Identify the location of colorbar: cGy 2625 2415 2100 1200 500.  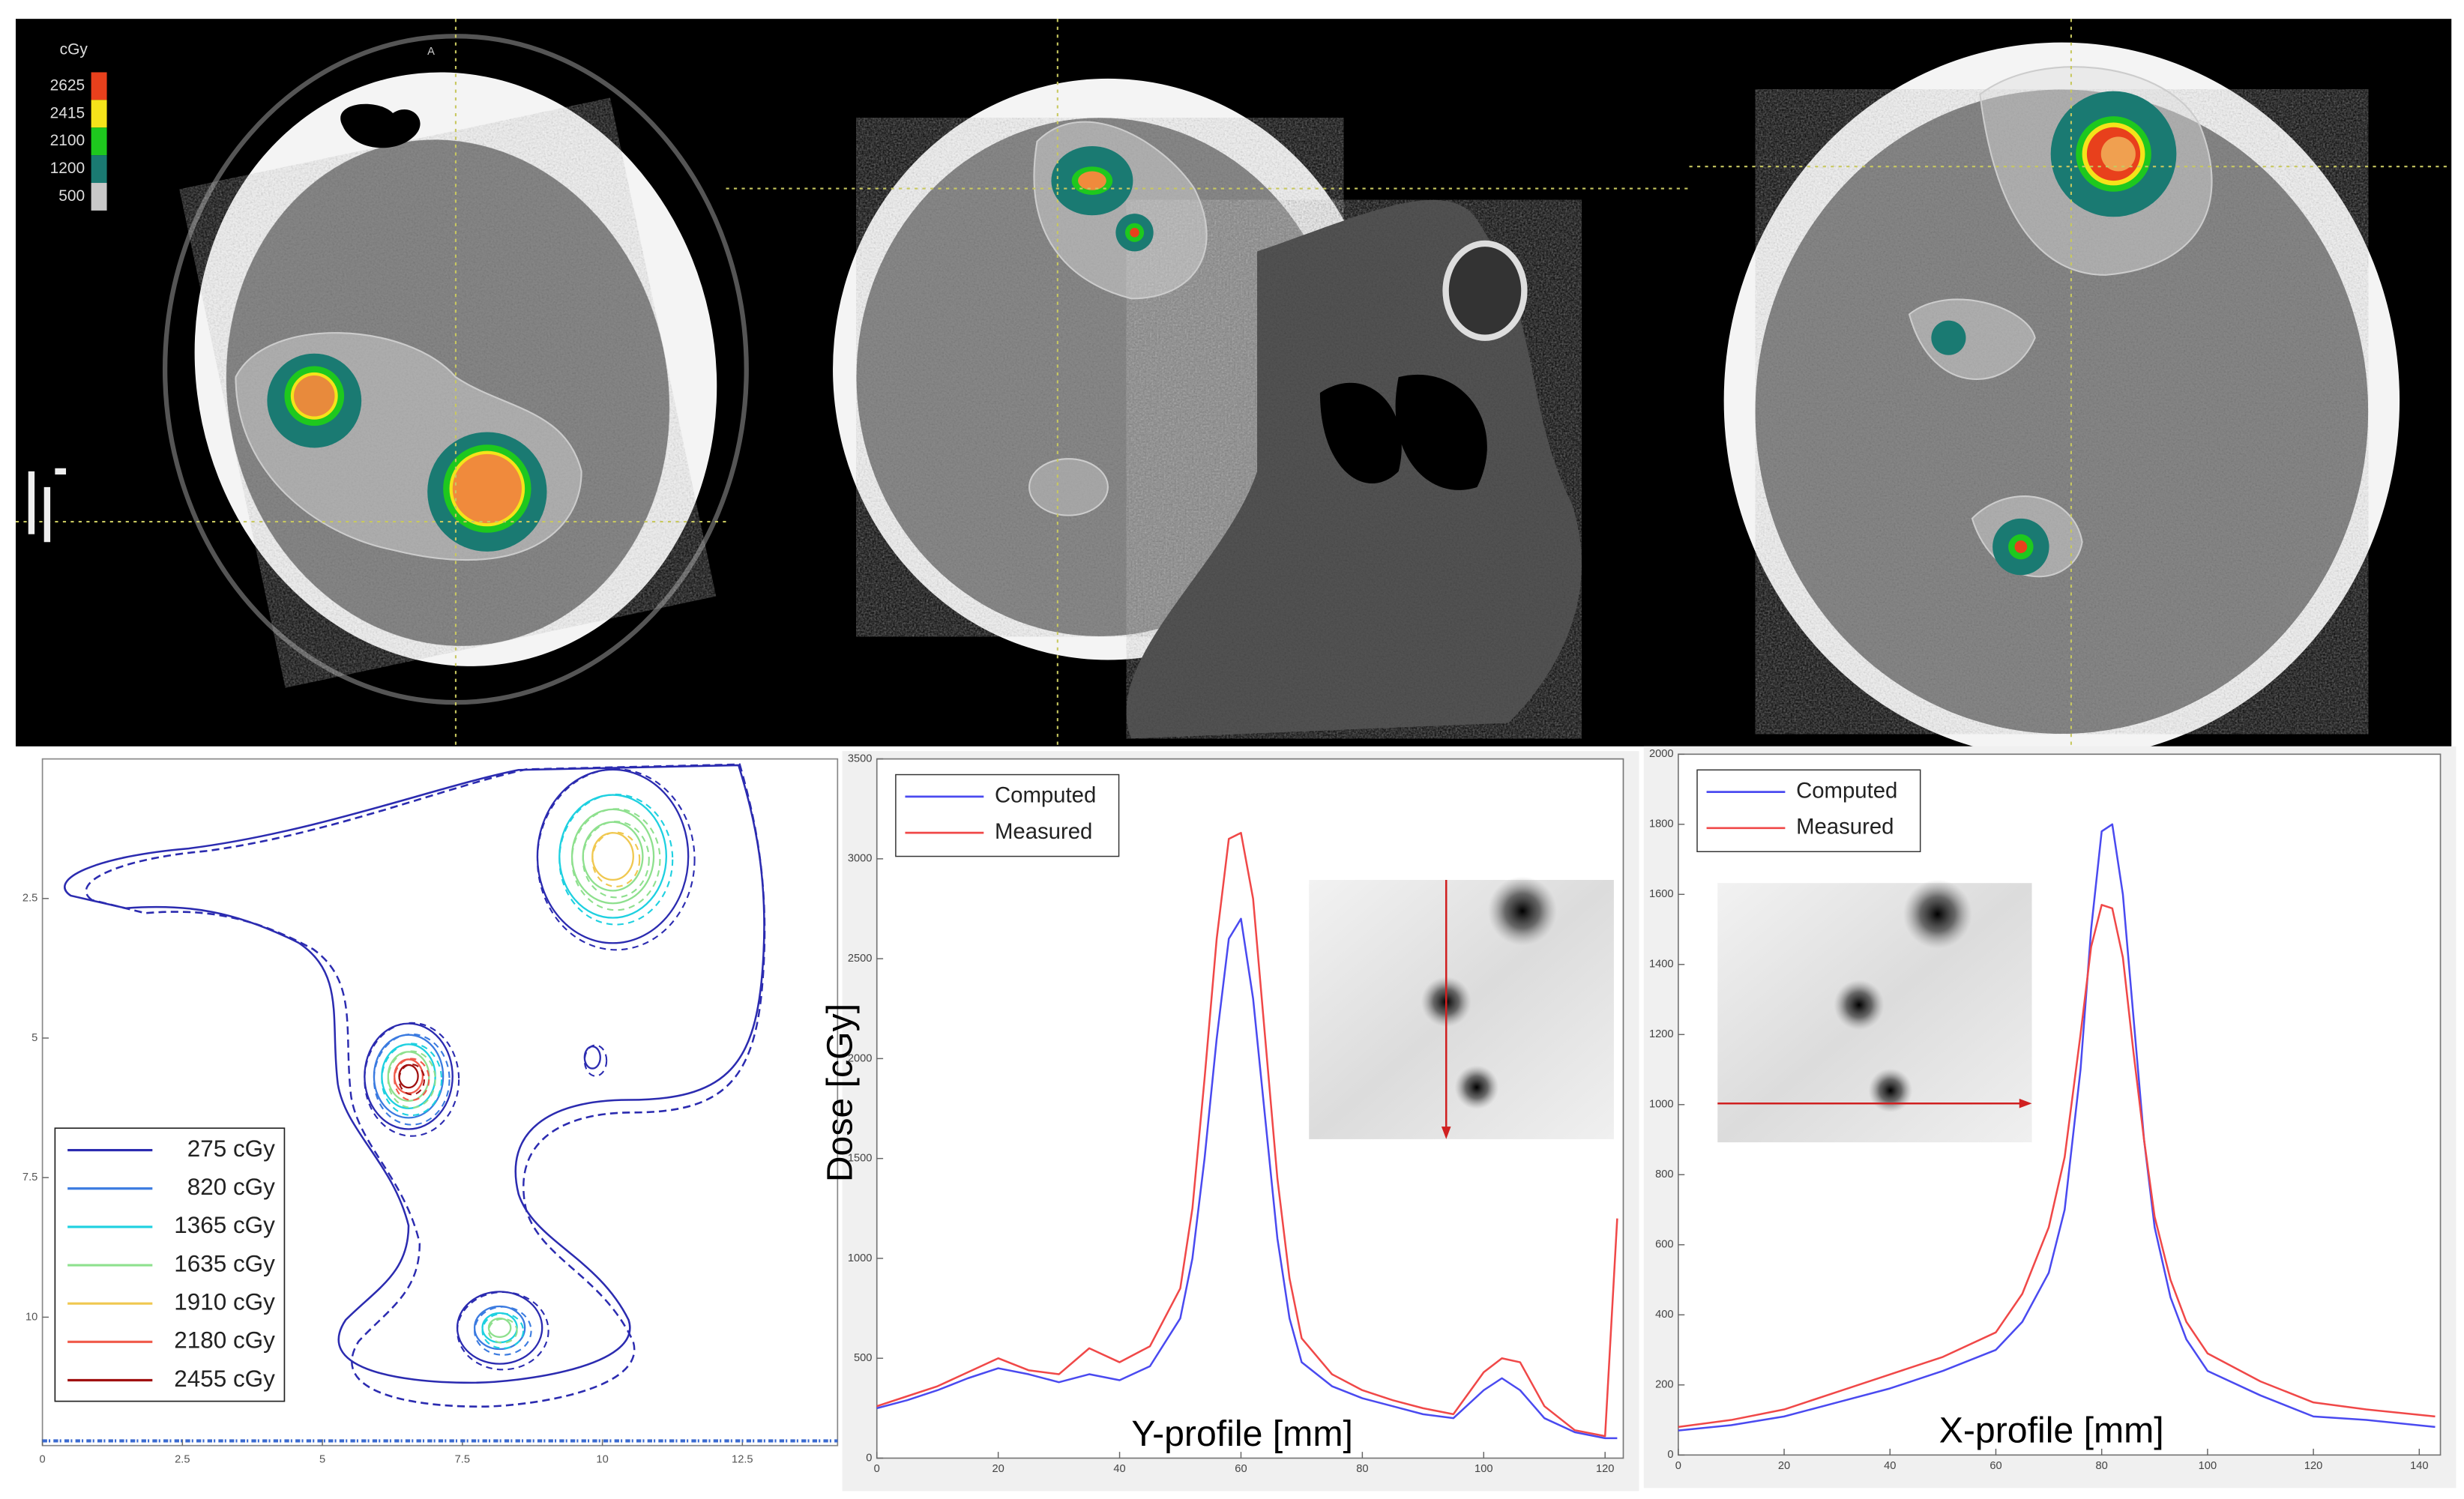
(78, 126).